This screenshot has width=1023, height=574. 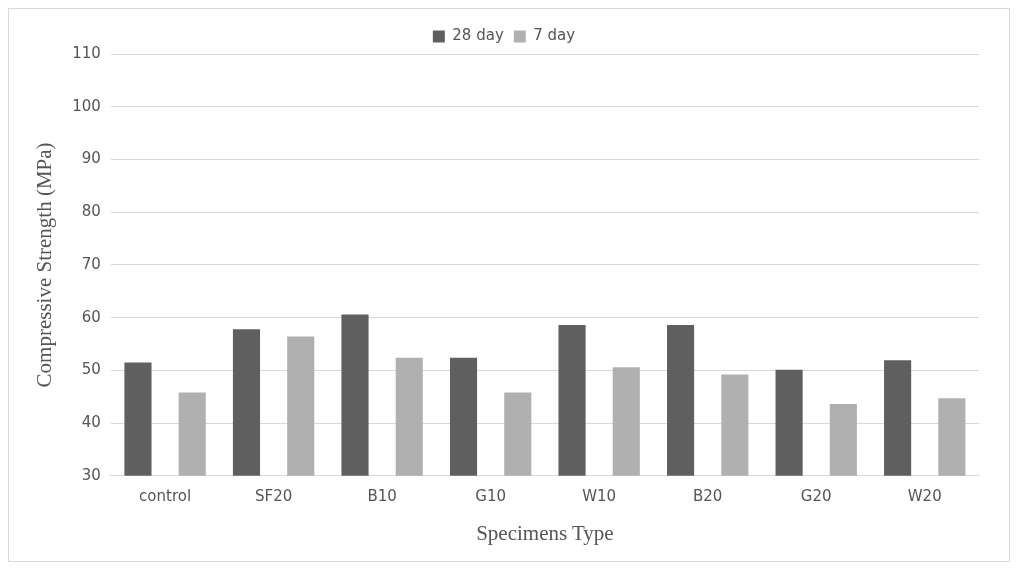 What do you see at coordinates (554, 35) in the screenshot?
I see `legend-label: 7 day` at bounding box center [554, 35].